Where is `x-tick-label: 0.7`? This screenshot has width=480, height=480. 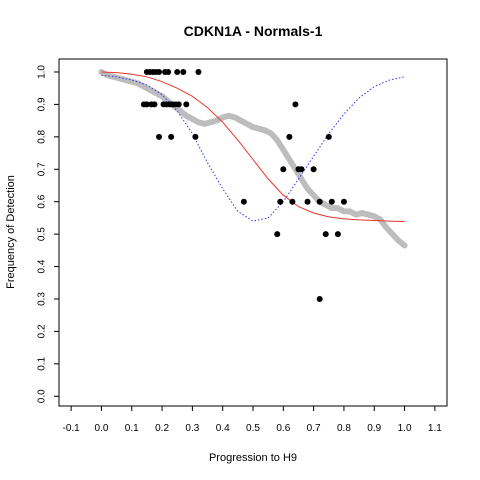 x-tick-label: 0.7 is located at coordinates (314, 428).